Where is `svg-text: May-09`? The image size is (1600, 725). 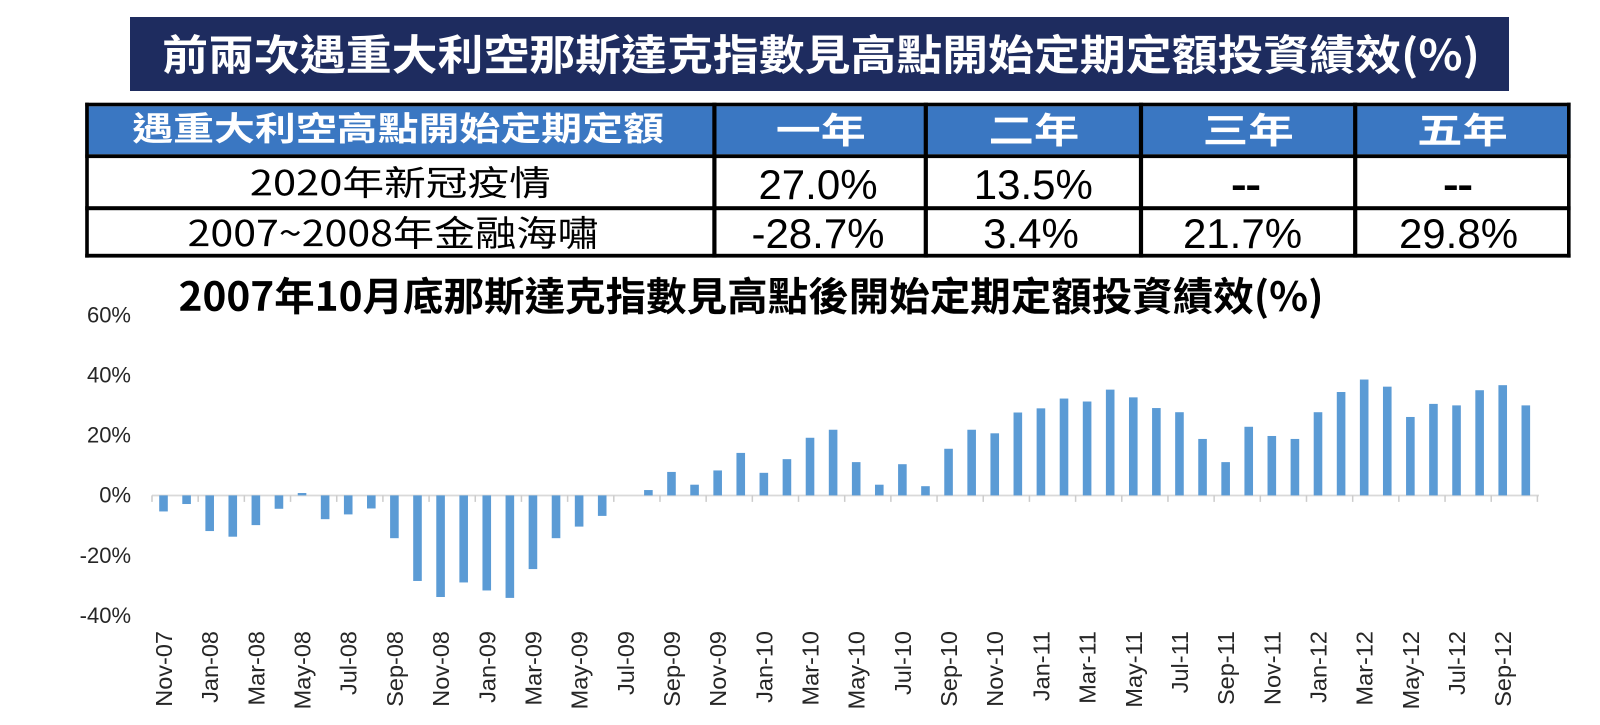 svg-text: May-09 is located at coordinates (580, 670).